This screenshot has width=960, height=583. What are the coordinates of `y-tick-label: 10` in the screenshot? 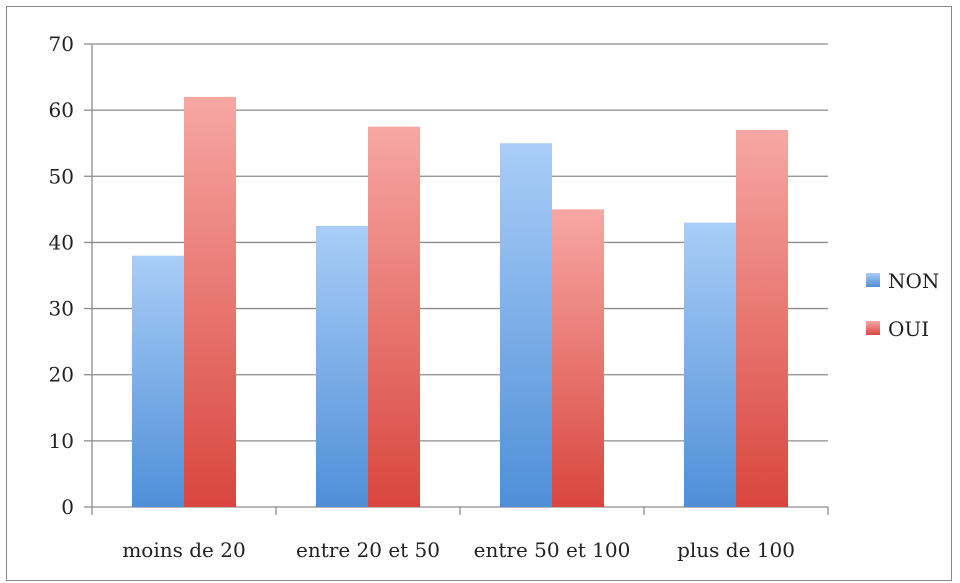 It's located at (61, 441).